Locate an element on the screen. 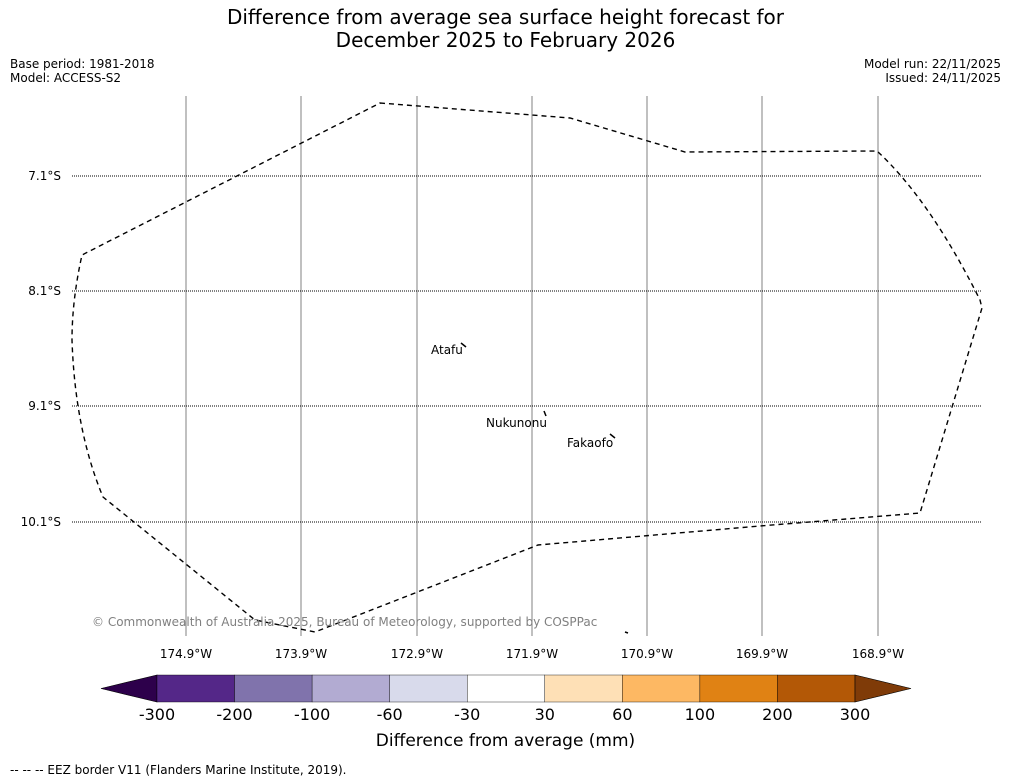 This screenshot has width=1011, height=781. meta-right: Model run: 22/11/2025 Issued: 24/11/2025 is located at coordinates (932, 71).